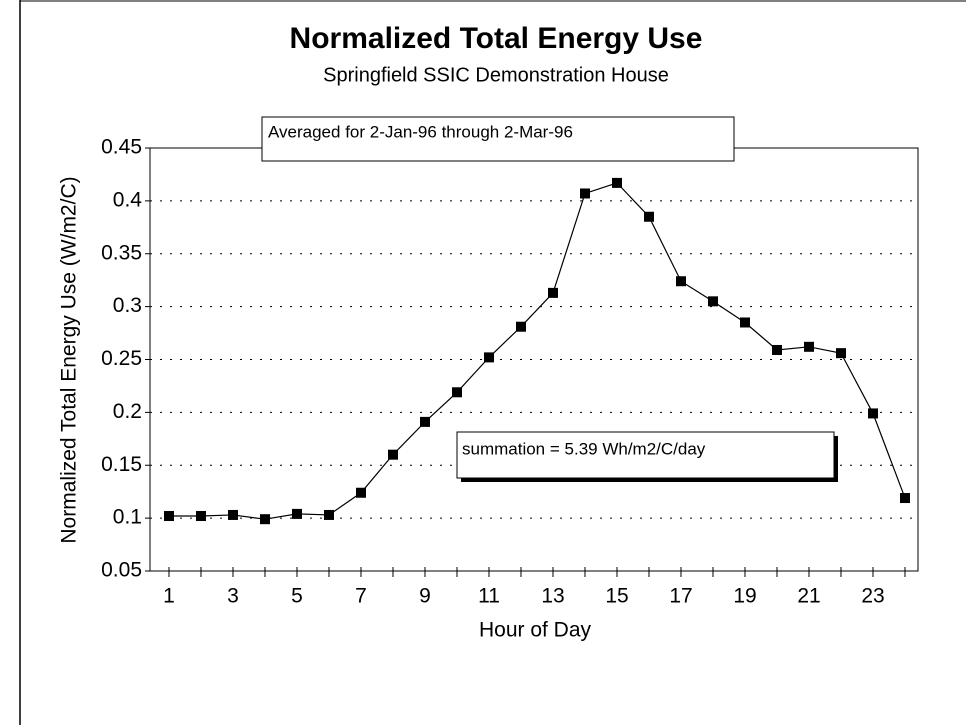 This screenshot has width=966, height=725. Describe the element at coordinates (121, 464) in the screenshot. I see `y-tick-label: 0.15` at that location.